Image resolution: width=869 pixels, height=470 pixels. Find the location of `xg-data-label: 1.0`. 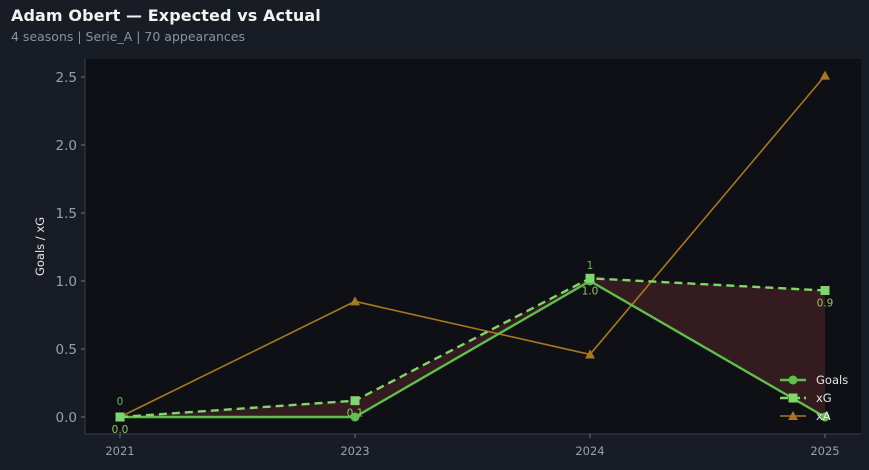

xg-data-label: 1.0 is located at coordinates (590, 291).